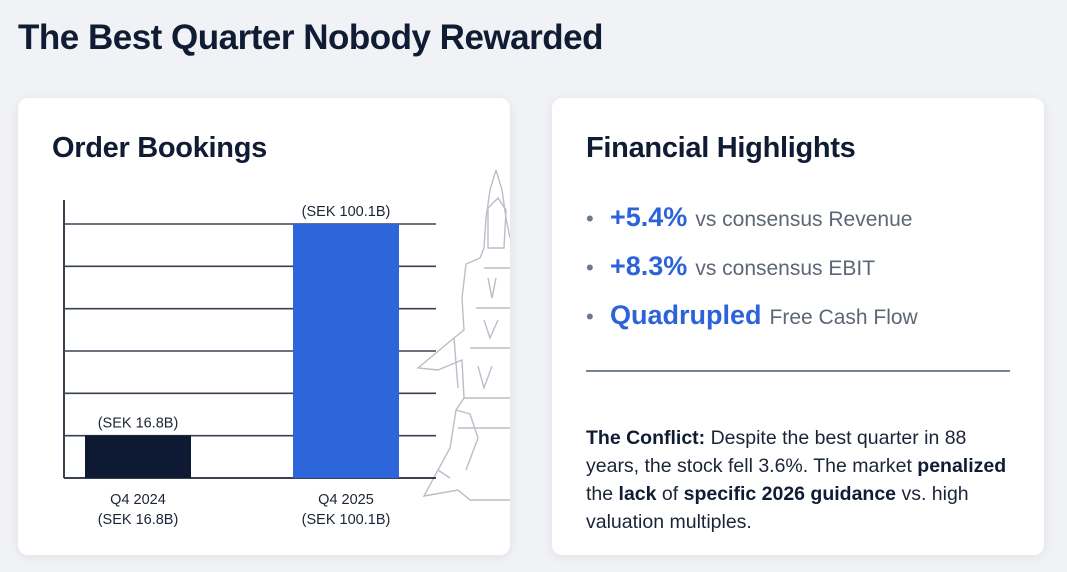 This screenshot has width=1067, height=572. Describe the element at coordinates (721, 148) in the screenshot. I see `financial-highlights-title: Financial Highlights` at that location.